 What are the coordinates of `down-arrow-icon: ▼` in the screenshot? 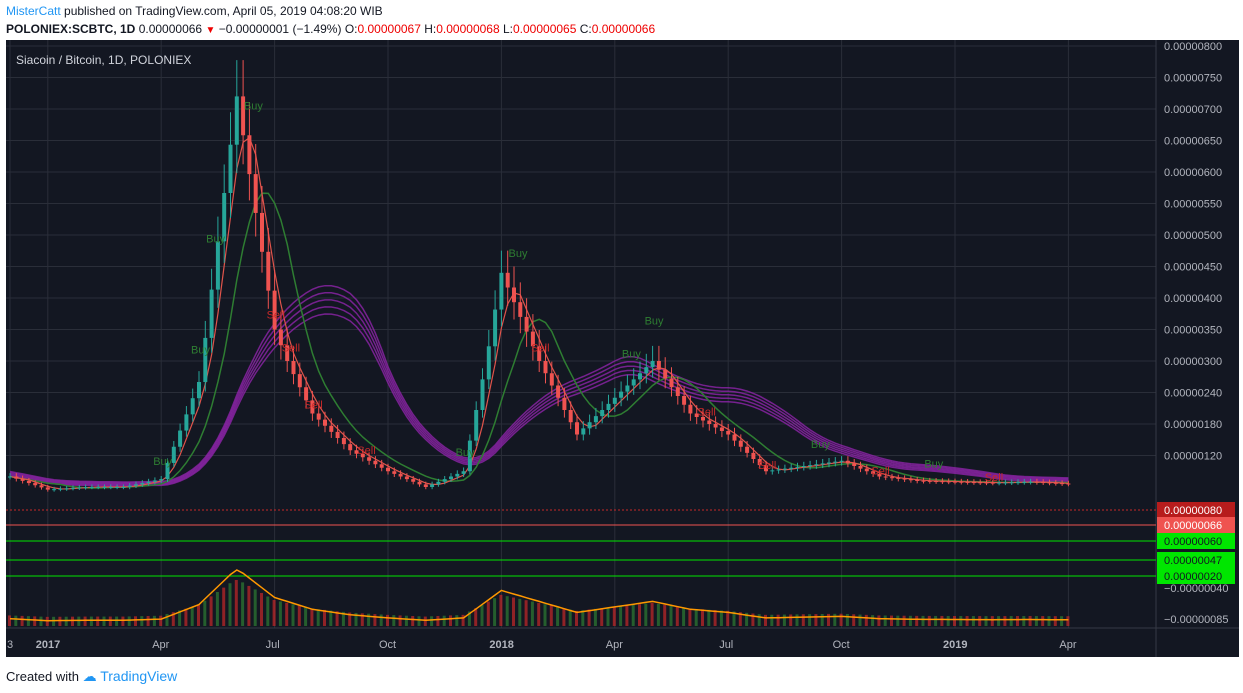 It's located at (210, 30).